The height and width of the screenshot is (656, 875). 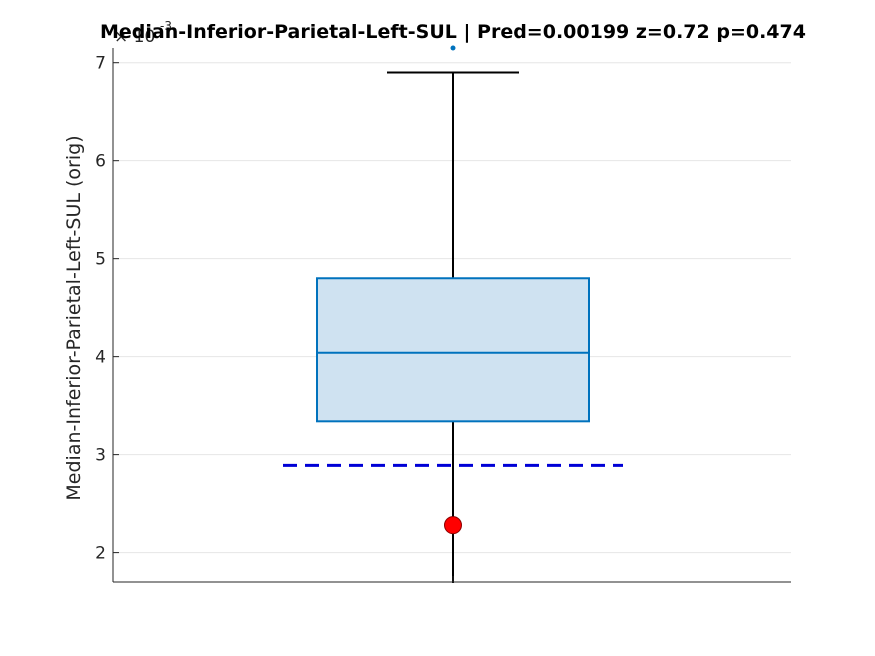 What do you see at coordinates (100, 554) in the screenshot?
I see `y-tick-label: 2` at bounding box center [100, 554].